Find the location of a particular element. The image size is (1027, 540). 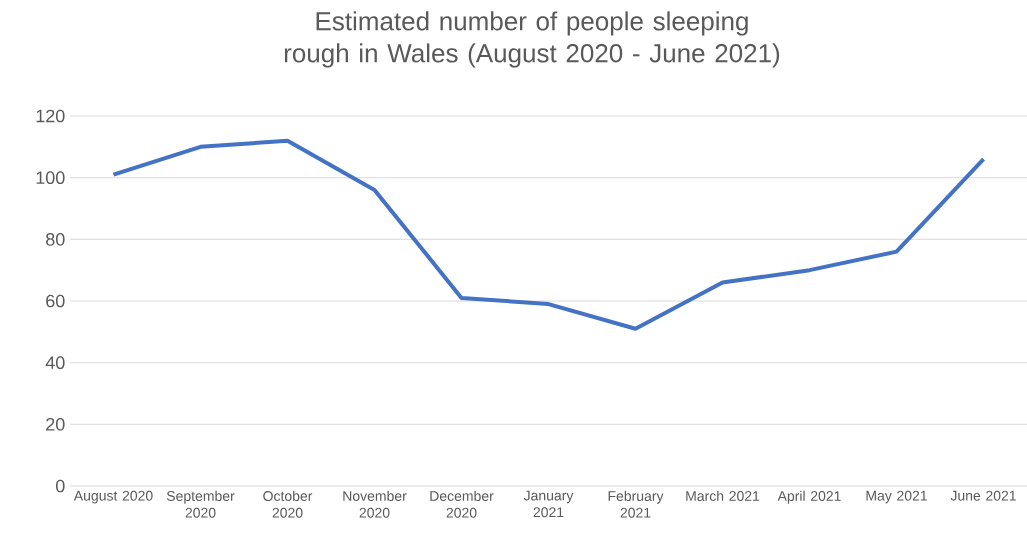

x-tick-label: September 2020 is located at coordinates (200, 504).